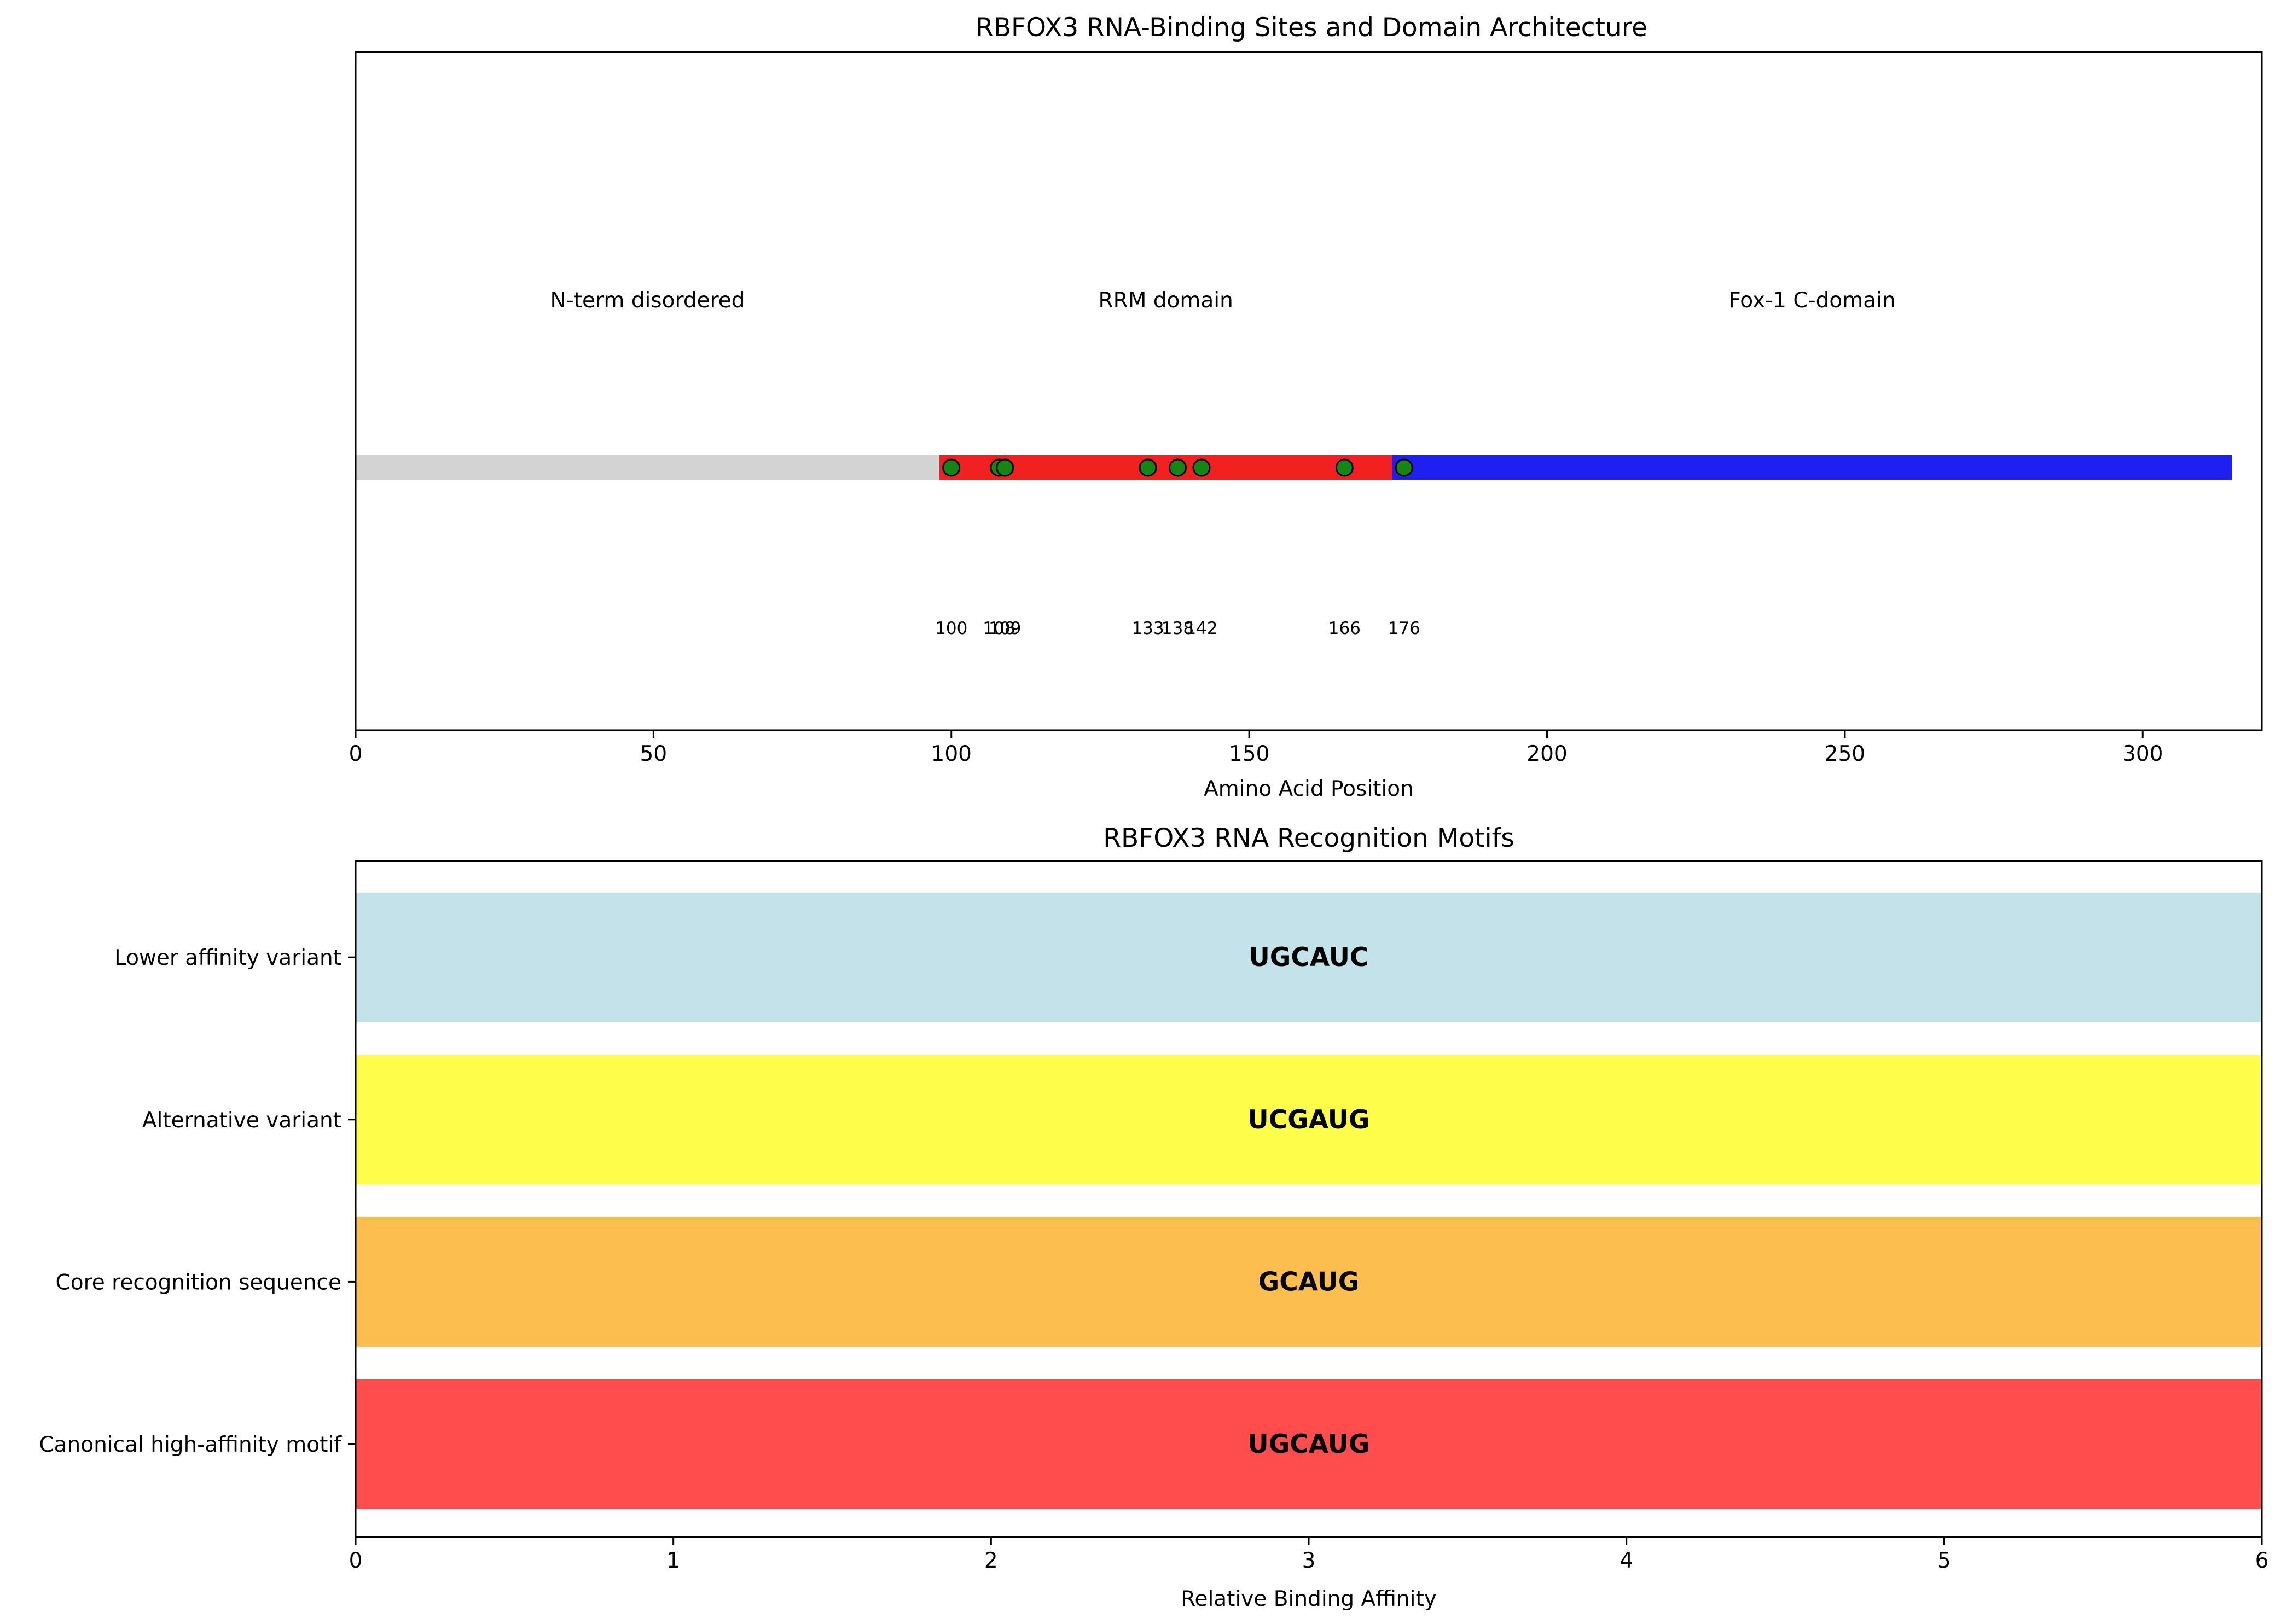  What do you see at coordinates (951, 628) in the screenshot?
I see `binding-site-label-0: 100` at bounding box center [951, 628].